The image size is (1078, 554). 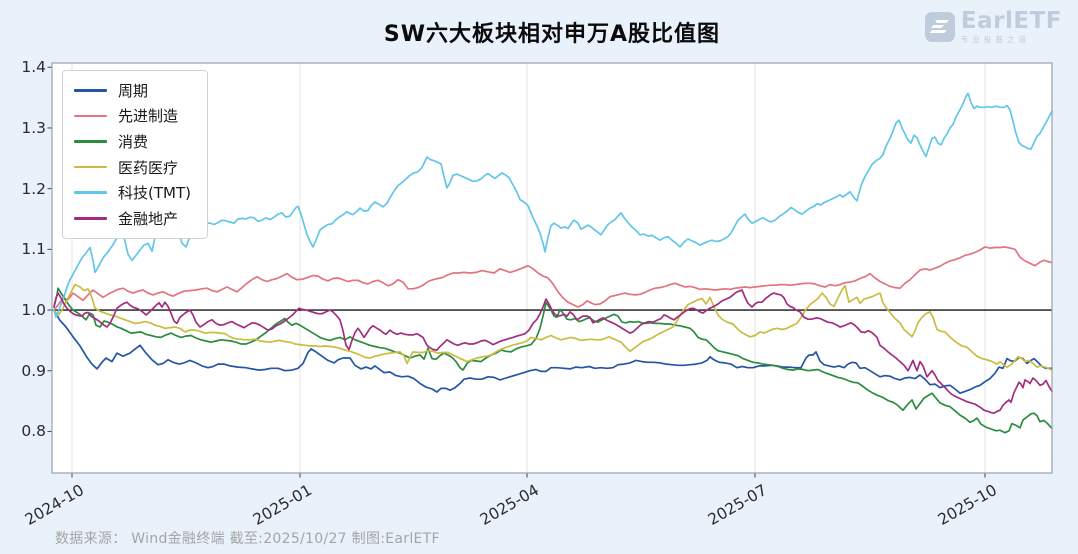 What do you see at coordinates (33, 310) in the screenshot?
I see `y-axis-tick-label: 1.0` at bounding box center [33, 310].